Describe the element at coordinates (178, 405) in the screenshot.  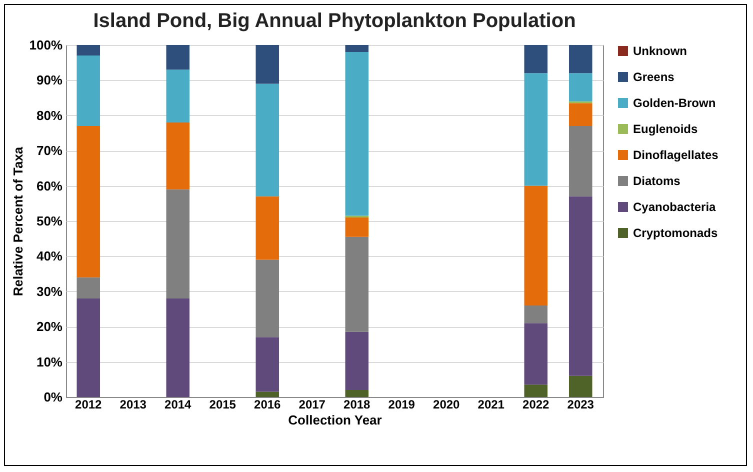
I see `x-tick-label: 2014` at that location.